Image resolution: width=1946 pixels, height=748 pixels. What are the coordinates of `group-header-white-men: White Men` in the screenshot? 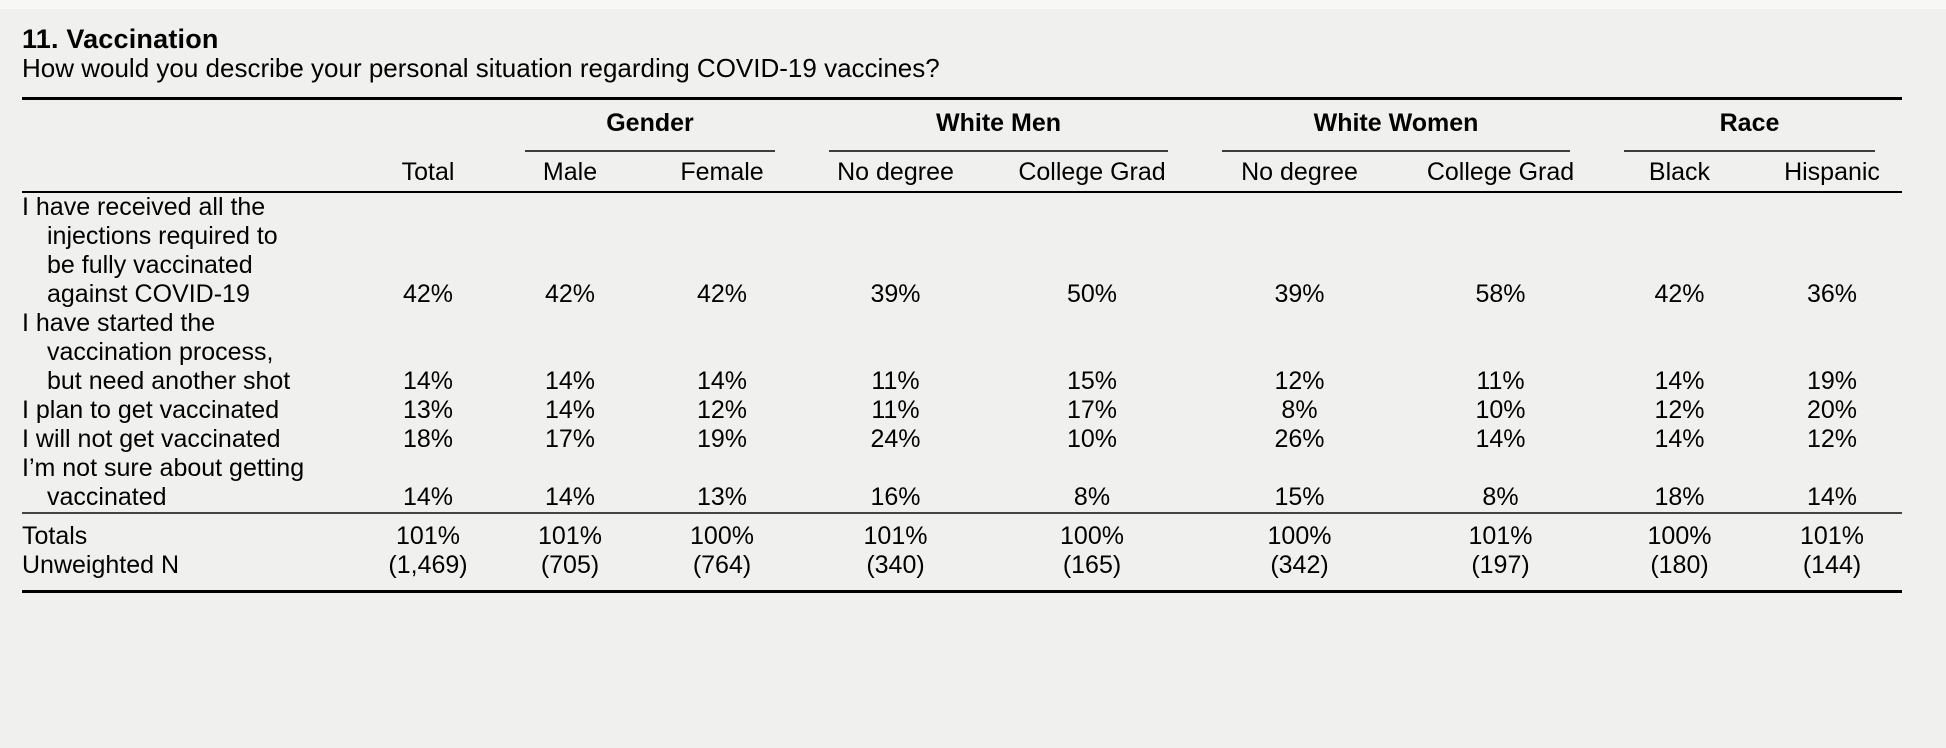 It's located at (998, 125).